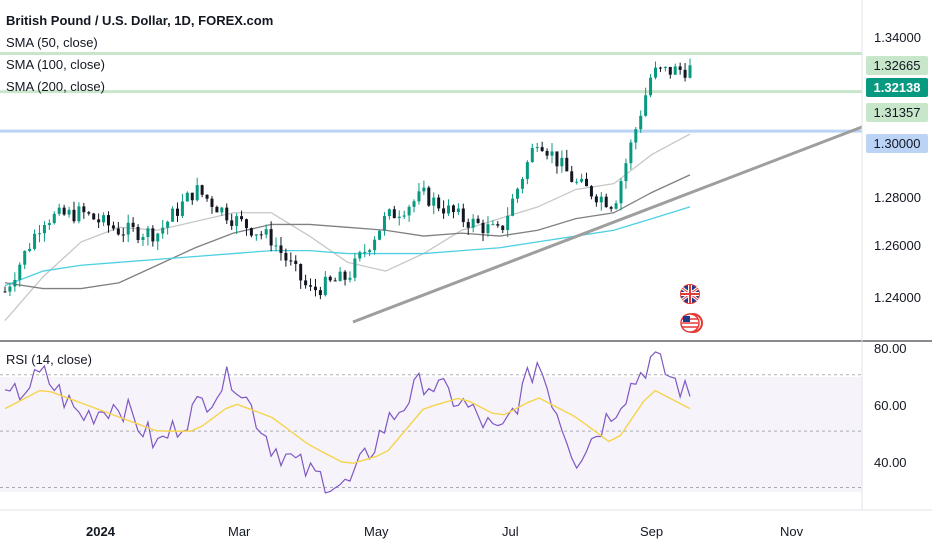  What do you see at coordinates (897, 65) in the screenshot?
I see `resistance-upper-badge: 1.32665` at bounding box center [897, 65].